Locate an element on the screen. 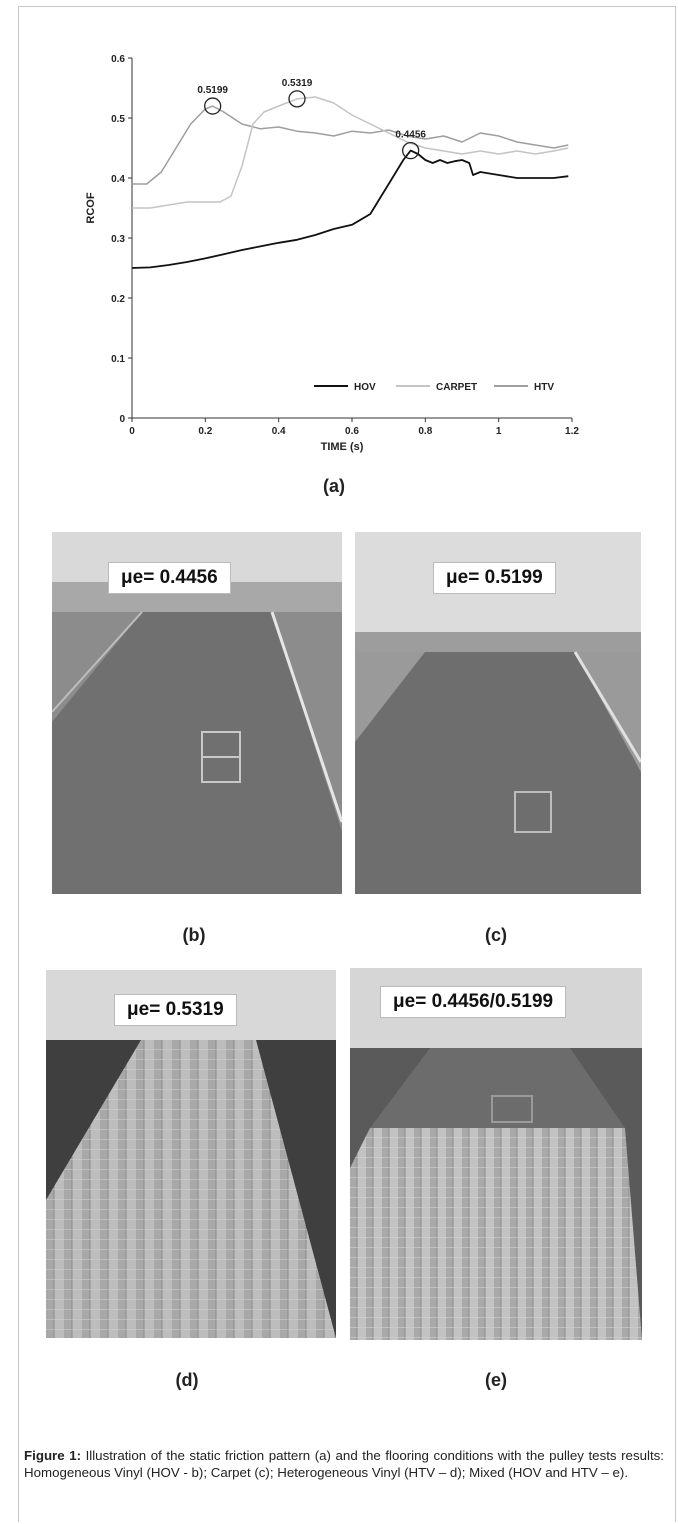 The height and width of the screenshot is (1524, 678). panel-label-d: (d) is located at coordinates (187, 1380).